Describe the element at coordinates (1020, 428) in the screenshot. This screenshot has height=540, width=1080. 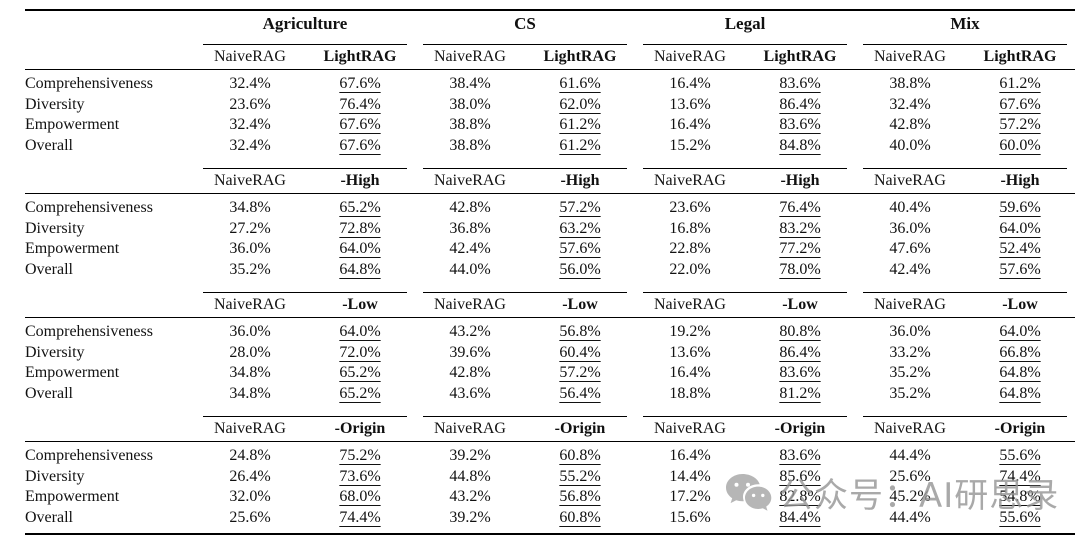
I see `variant-header: -Origin` at that location.